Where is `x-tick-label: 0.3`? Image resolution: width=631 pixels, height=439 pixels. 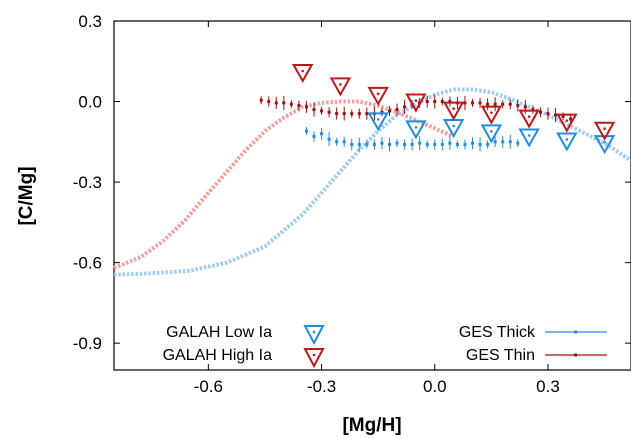
x-tick-label: 0.3 is located at coordinates (548, 386).